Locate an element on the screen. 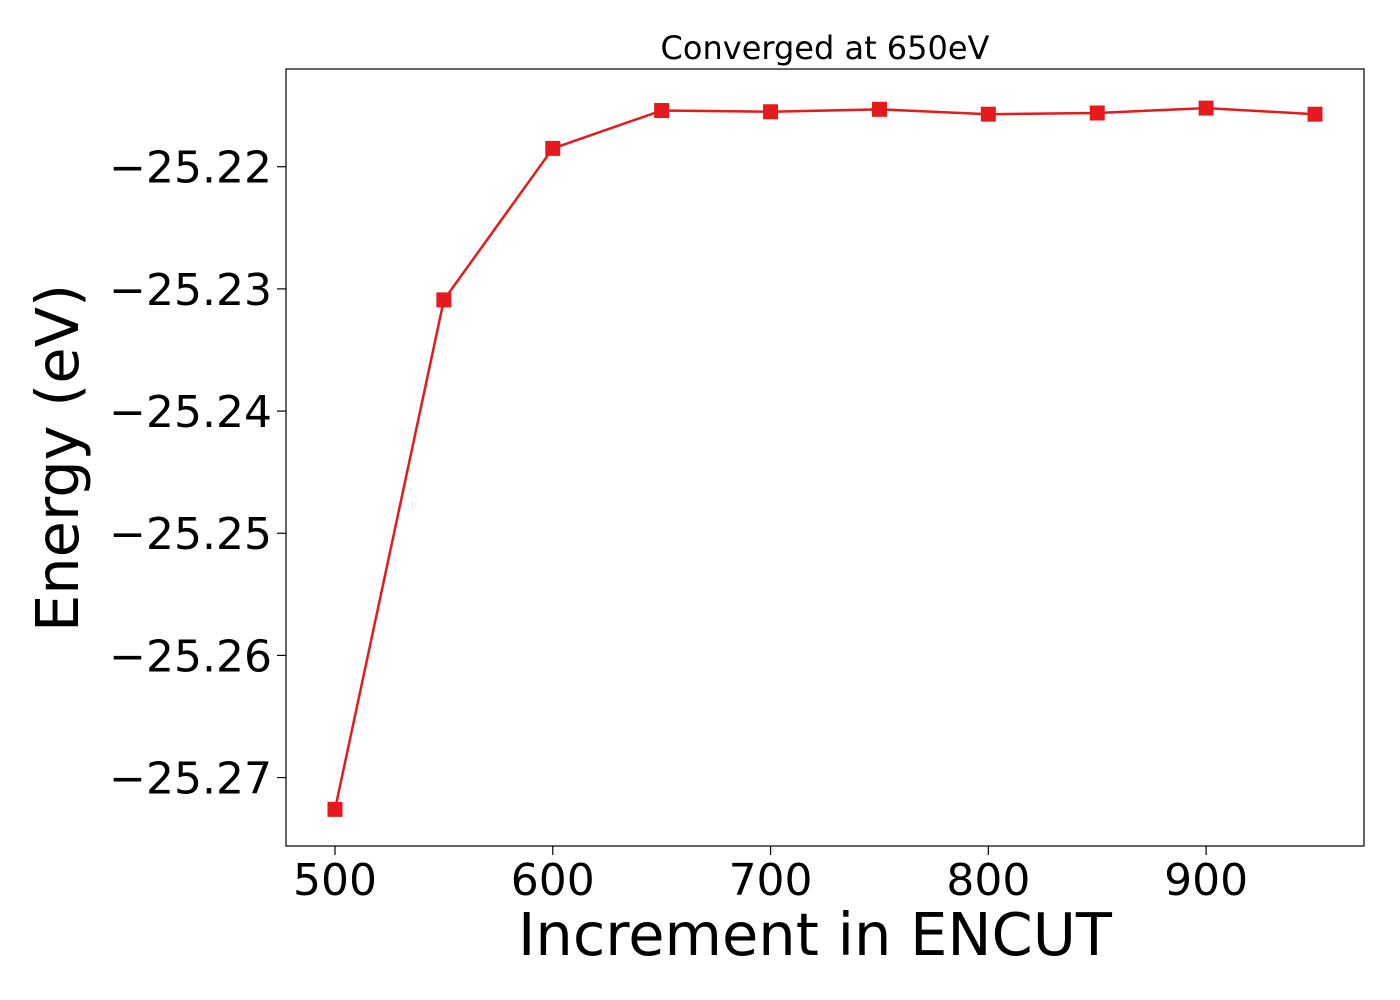  x-tick-label: 600 is located at coordinates (553, 880).